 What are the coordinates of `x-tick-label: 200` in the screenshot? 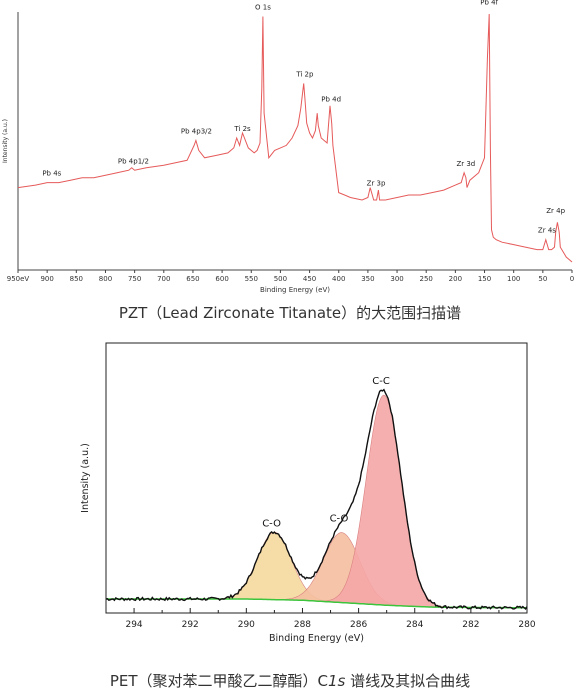 It's located at (455, 279).